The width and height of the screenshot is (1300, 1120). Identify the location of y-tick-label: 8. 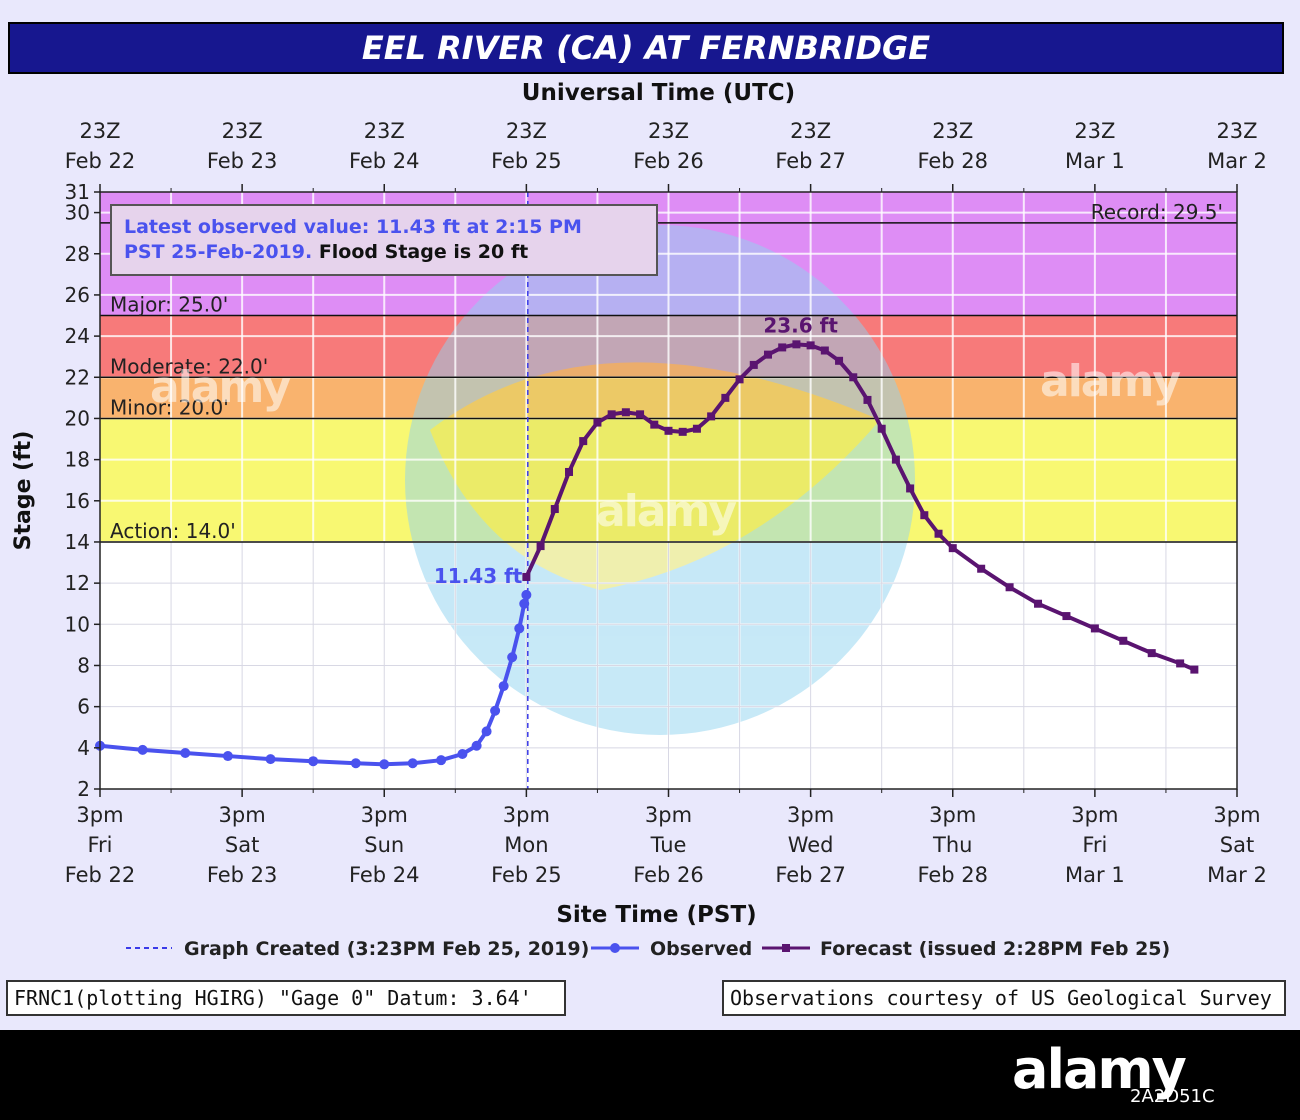
(83, 665).